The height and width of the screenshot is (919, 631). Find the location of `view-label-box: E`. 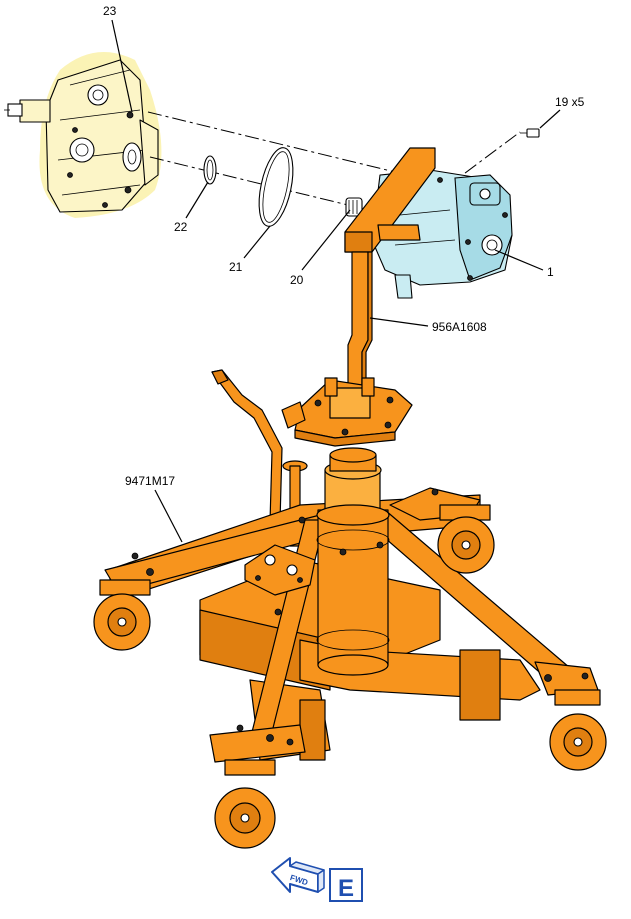

view-label-box: E is located at coordinates (346, 885).